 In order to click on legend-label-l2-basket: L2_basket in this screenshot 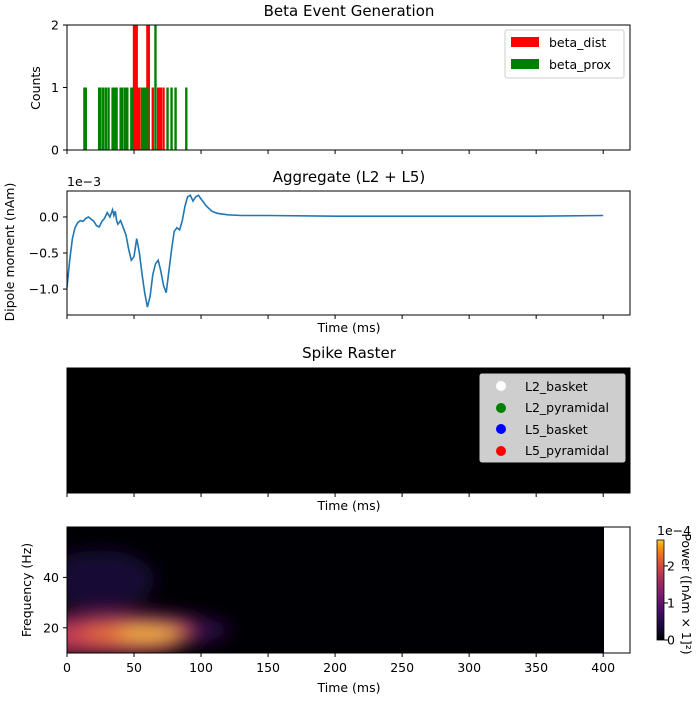, I will do `click(556, 386)`.